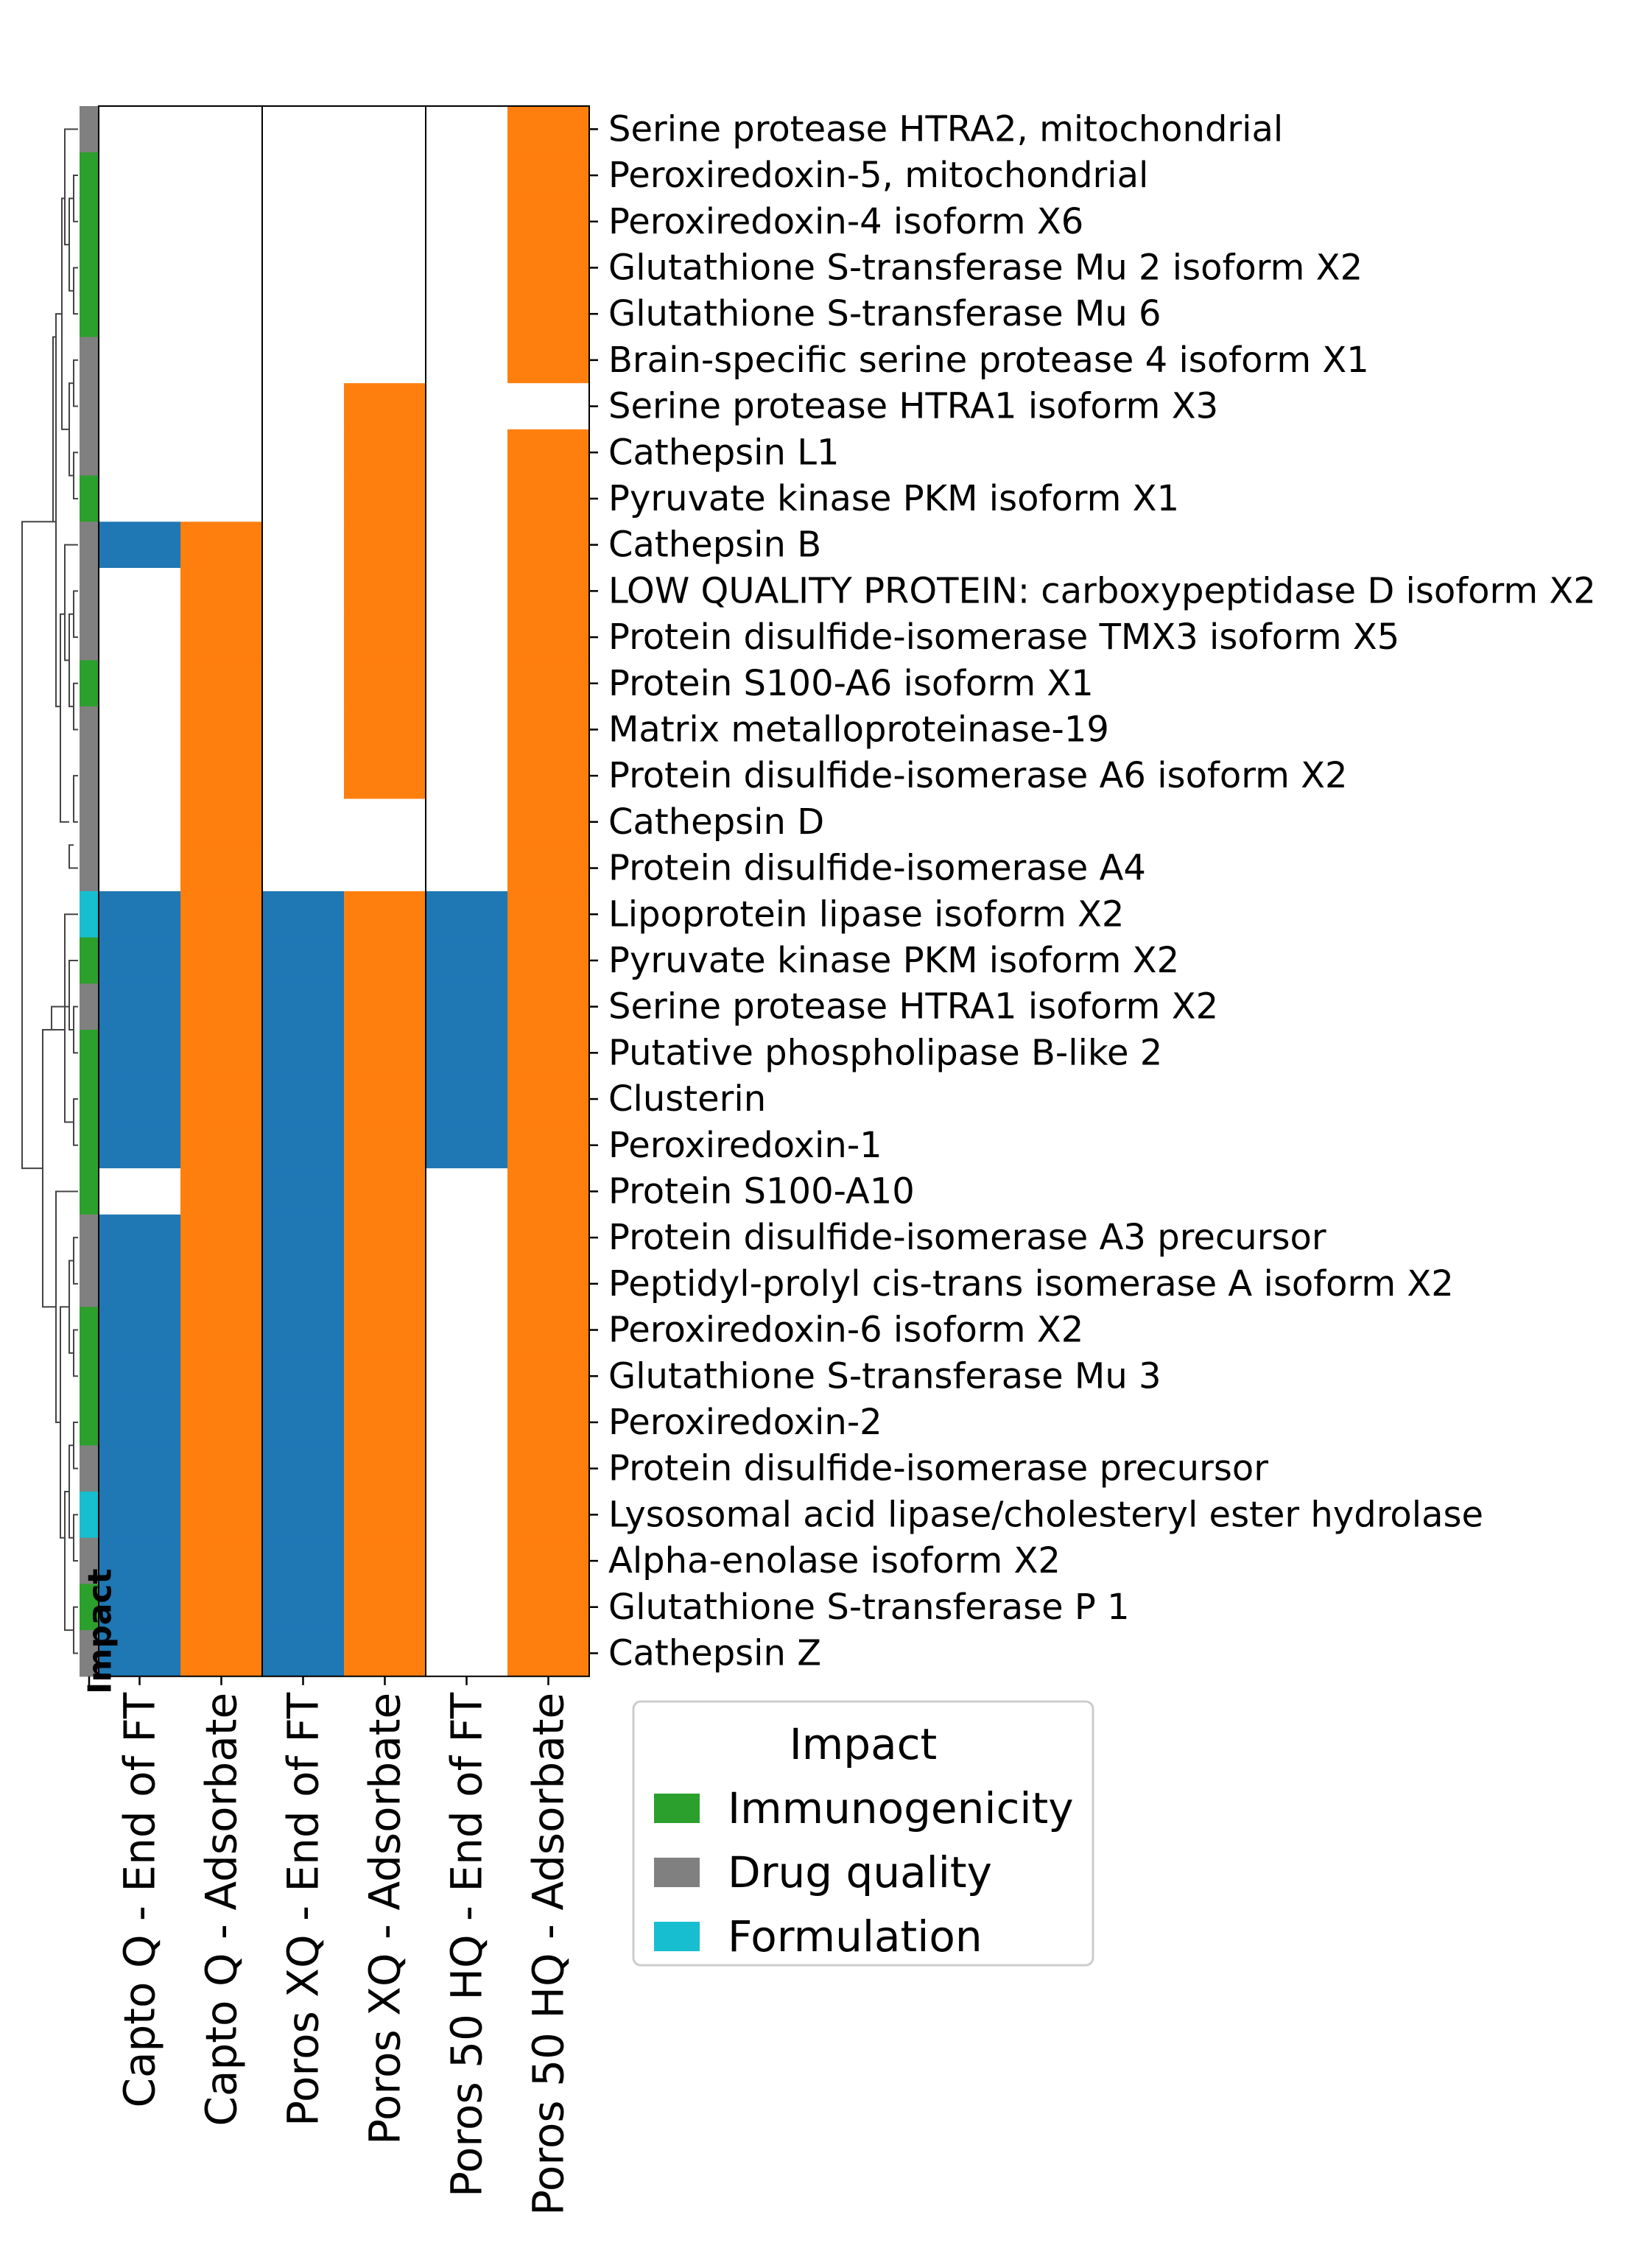 This screenshot has width=1652, height=2265. I want to click on legend-entries: Immunogenicity Drug quality Formulation, so click(864, 1872).